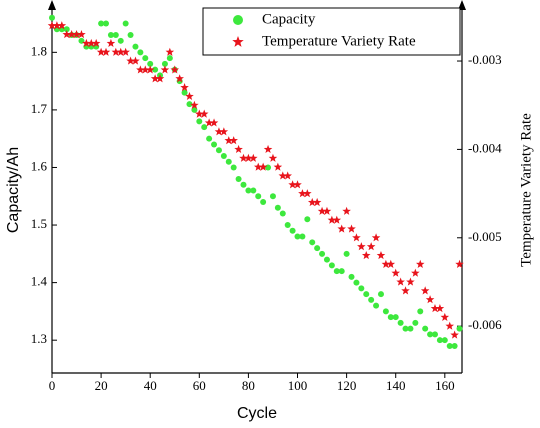  I want to click on y-tick-label: 1.4, so click(39, 281).